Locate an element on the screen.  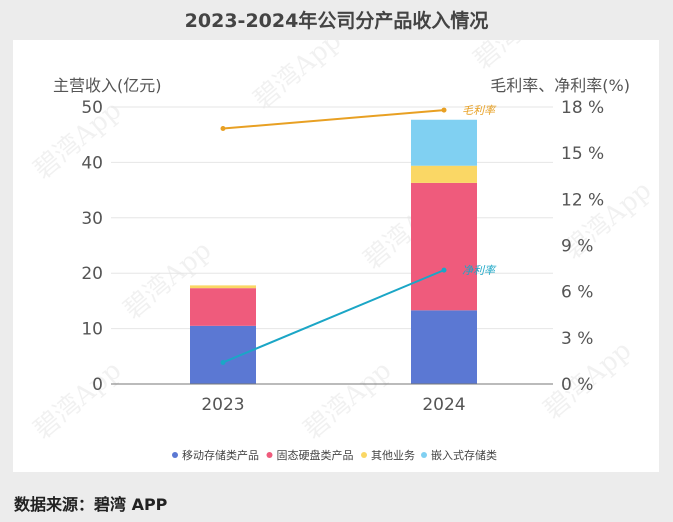
x-tick-label: 2024 is located at coordinates (443, 405).